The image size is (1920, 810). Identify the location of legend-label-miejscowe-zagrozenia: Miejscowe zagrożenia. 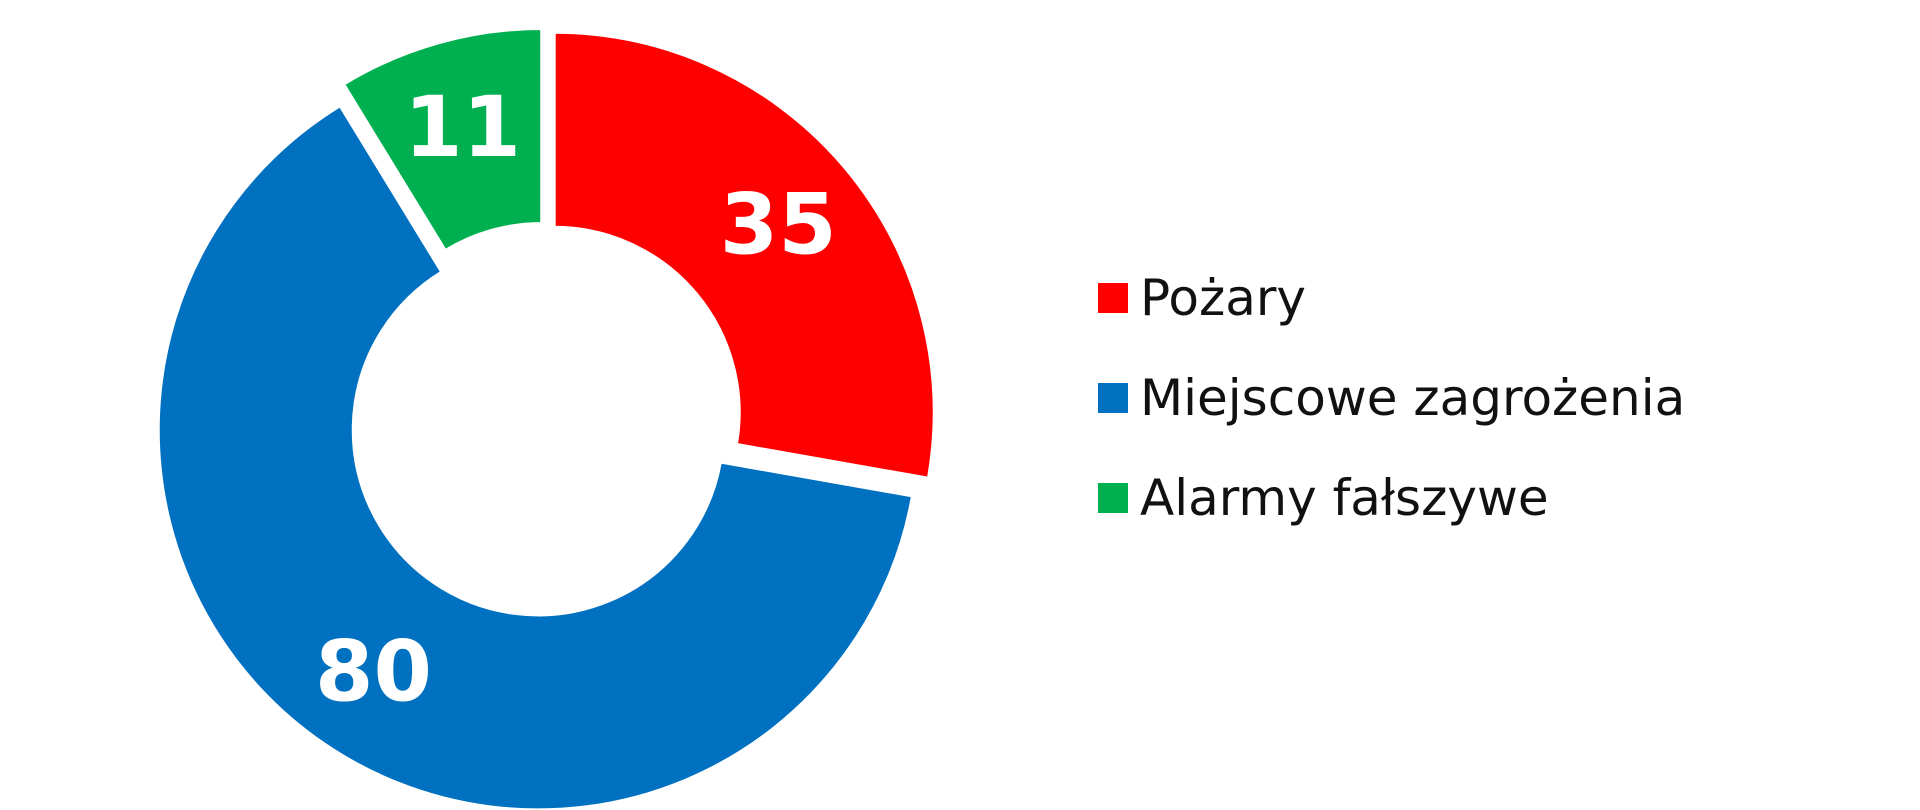
(1413, 398).